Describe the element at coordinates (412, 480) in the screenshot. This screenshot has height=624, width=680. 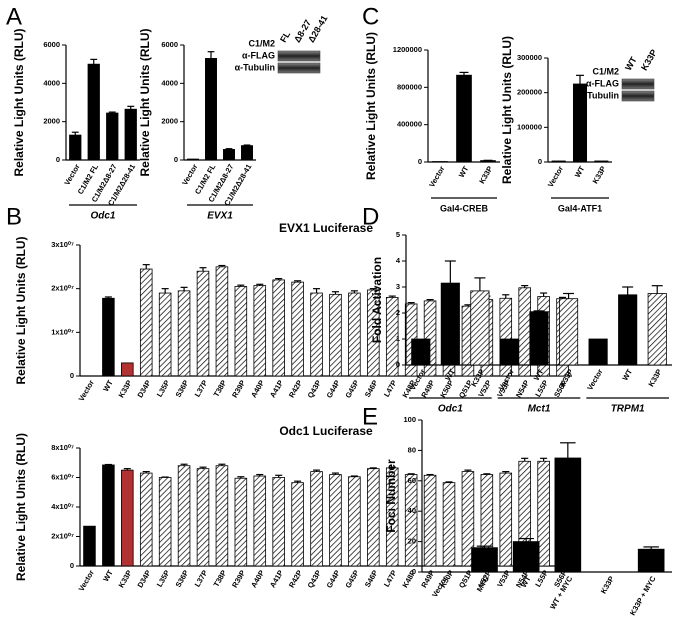
I see `y-tick-label: 60` at that location.